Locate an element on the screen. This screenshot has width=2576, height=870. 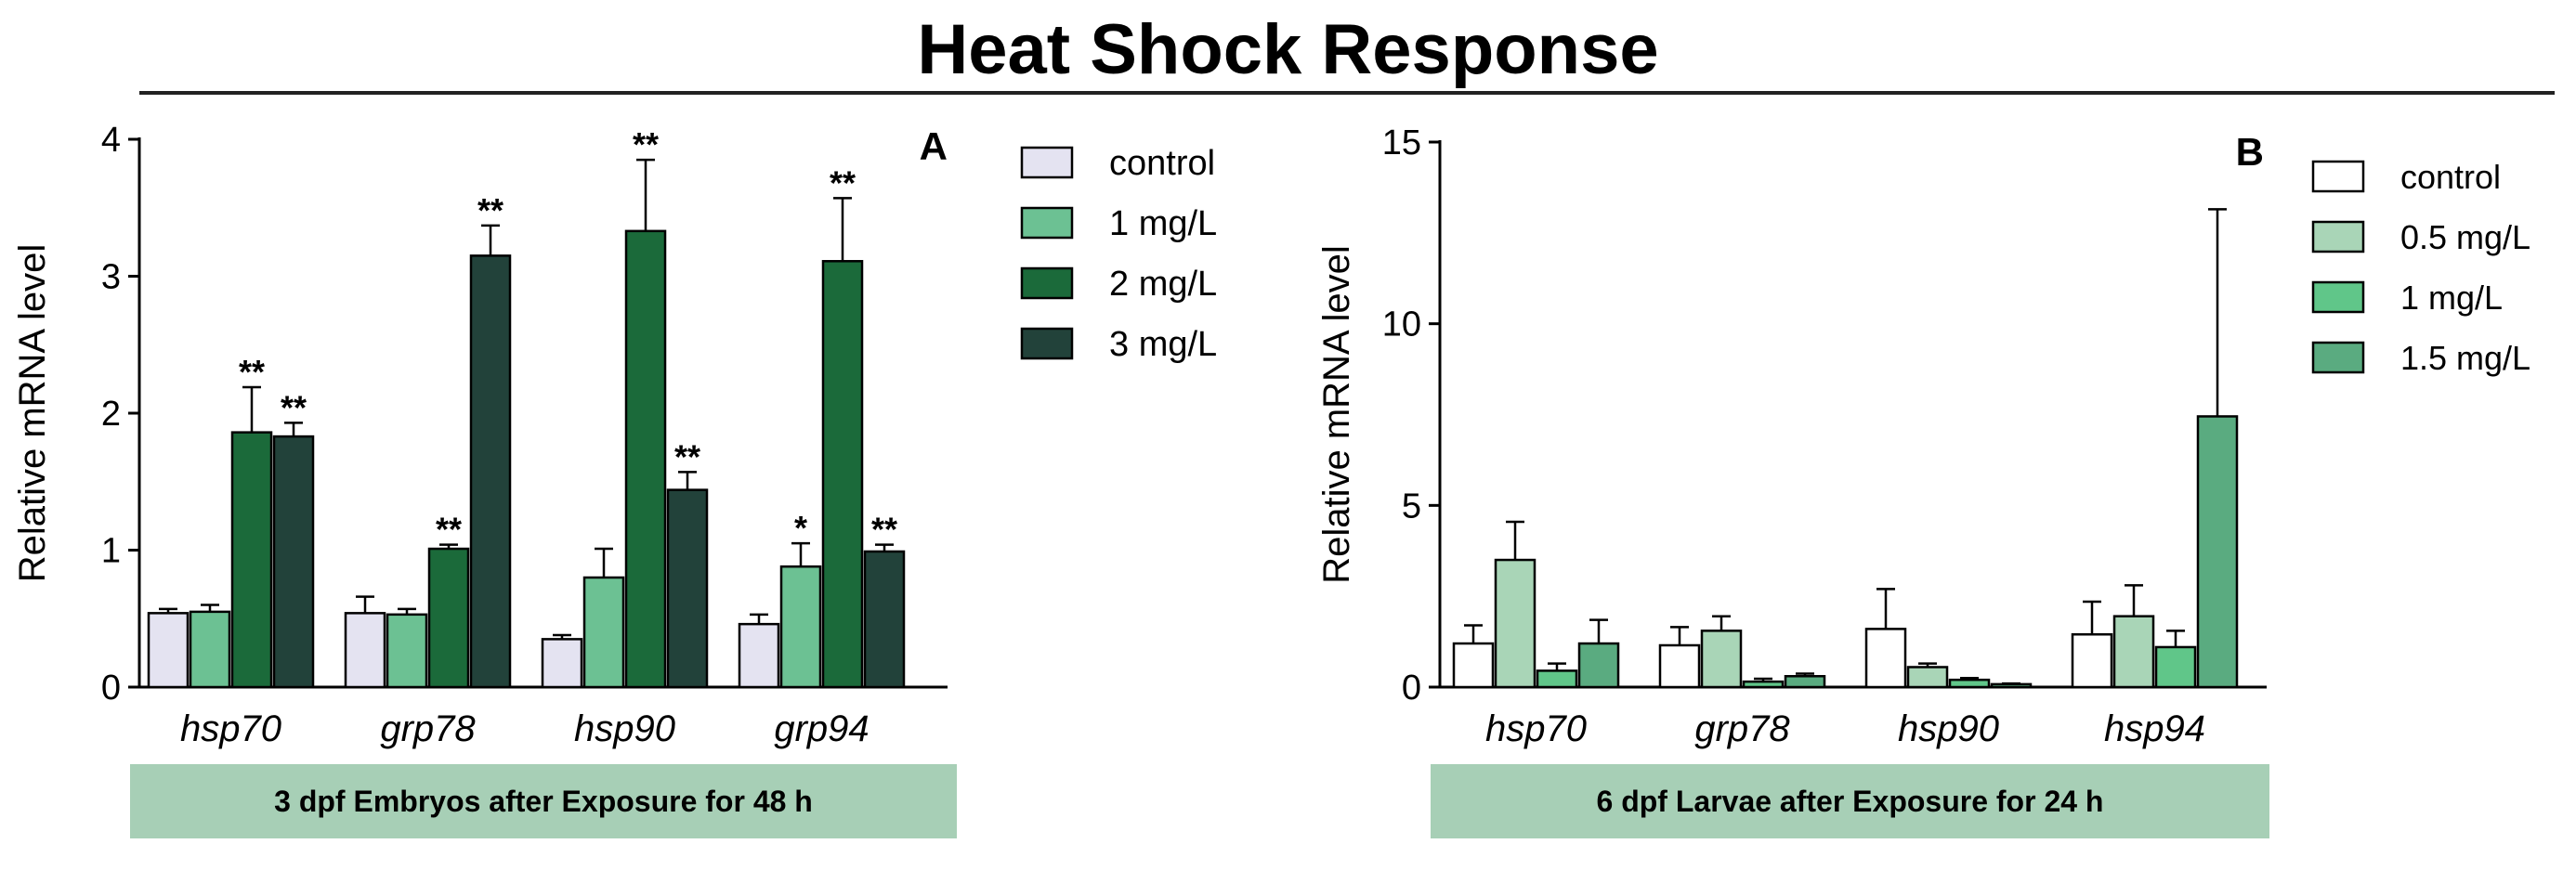
bar-grp94-3-mg-L is located at coordinates (885, 619).